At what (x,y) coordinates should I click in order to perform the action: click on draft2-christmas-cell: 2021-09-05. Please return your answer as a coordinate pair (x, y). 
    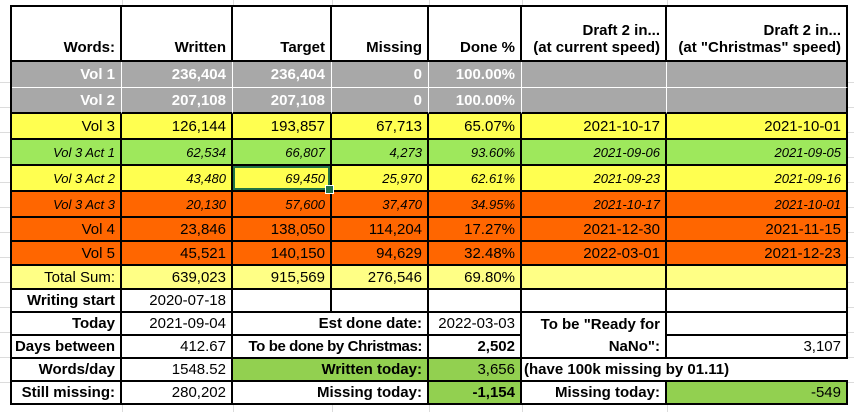
    Looking at the image, I should click on (757, 153).